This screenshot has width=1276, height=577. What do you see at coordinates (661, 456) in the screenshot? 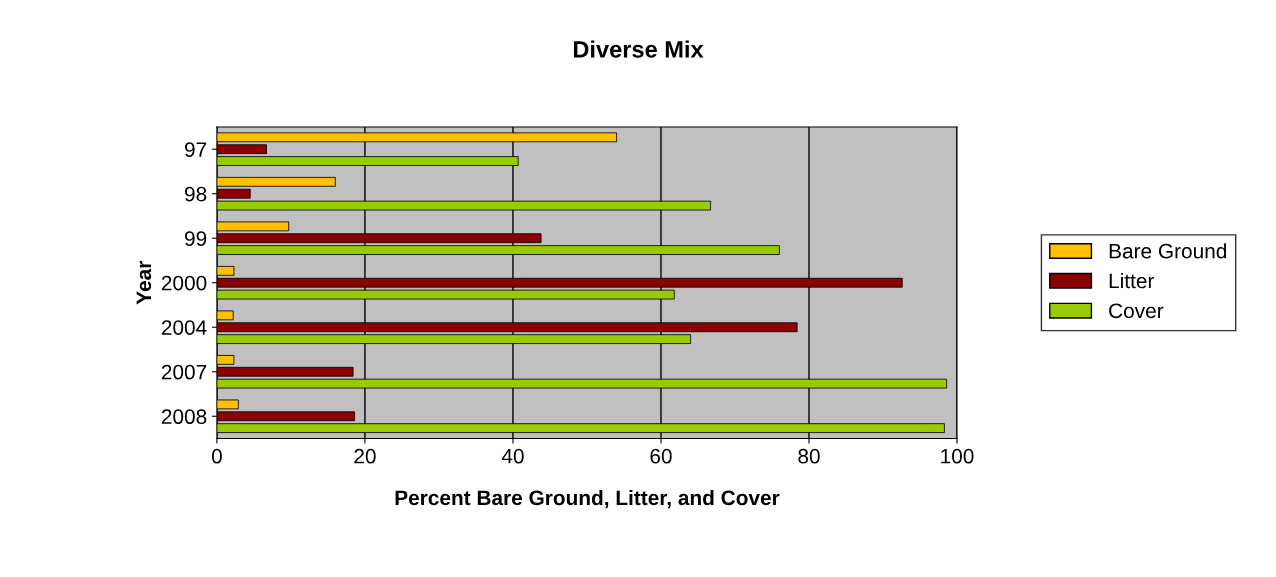
I see `x-tick-label: 60` at bounding box center [661, 456].